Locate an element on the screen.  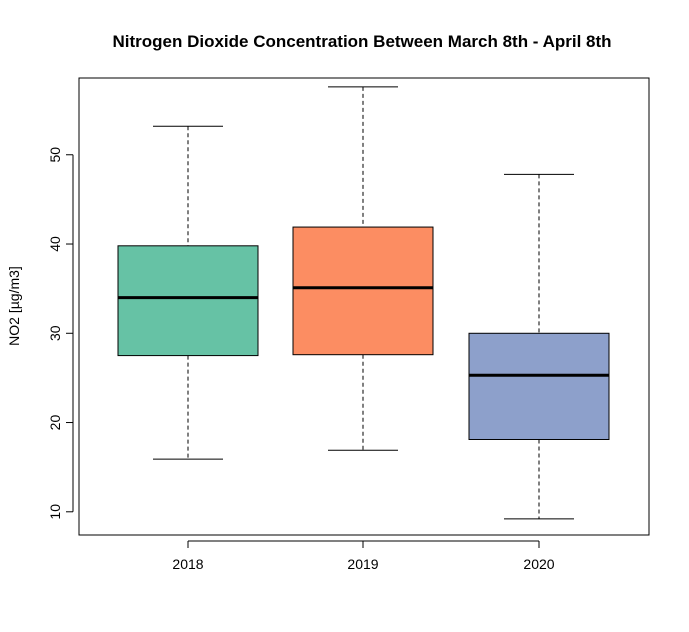
y-tick-label-40: 40 is located at coordinates (55, 244).